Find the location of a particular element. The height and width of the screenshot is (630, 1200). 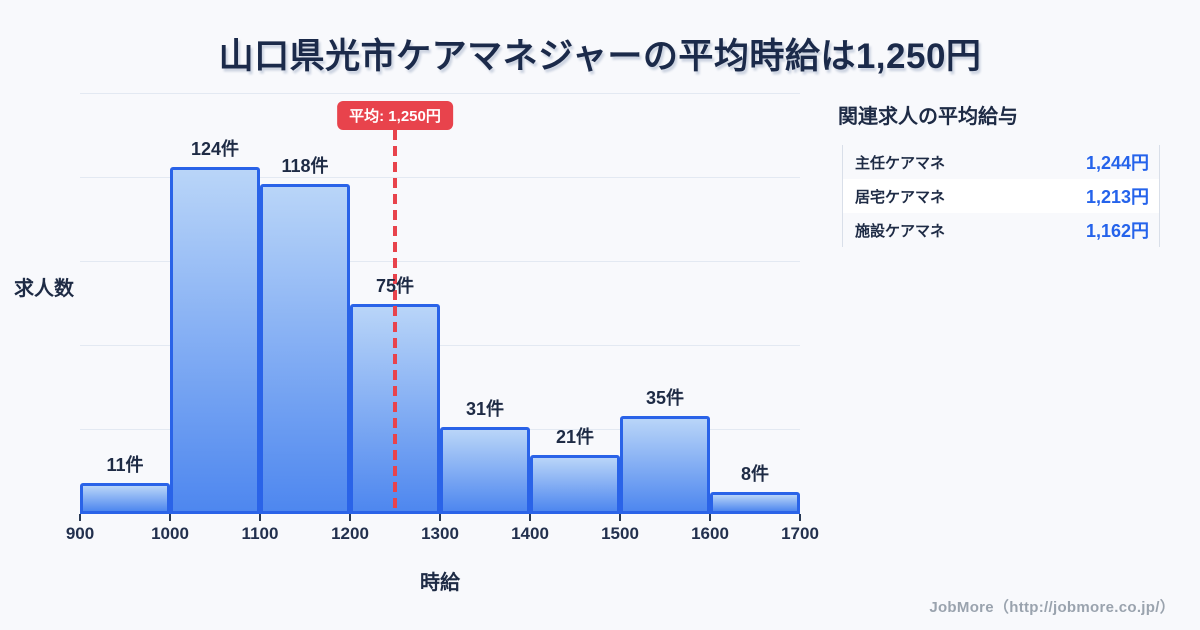

bar-value-label: 31件 is located at coordinates (485, 409).